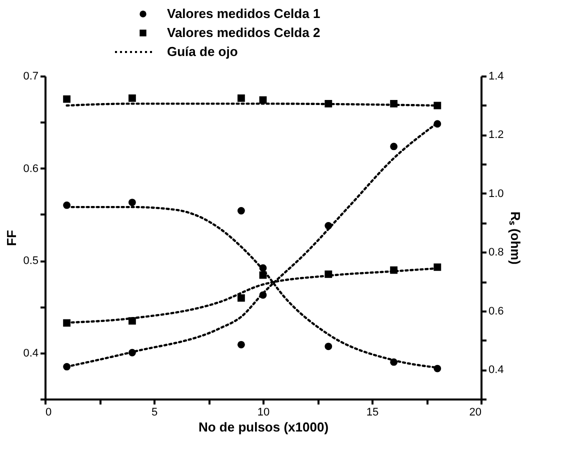 This screenshot has width=579, height=457. Describe the element at coordinates (30, 261) in the screenshot. I see `y-tick-label: 0.5` at that location.